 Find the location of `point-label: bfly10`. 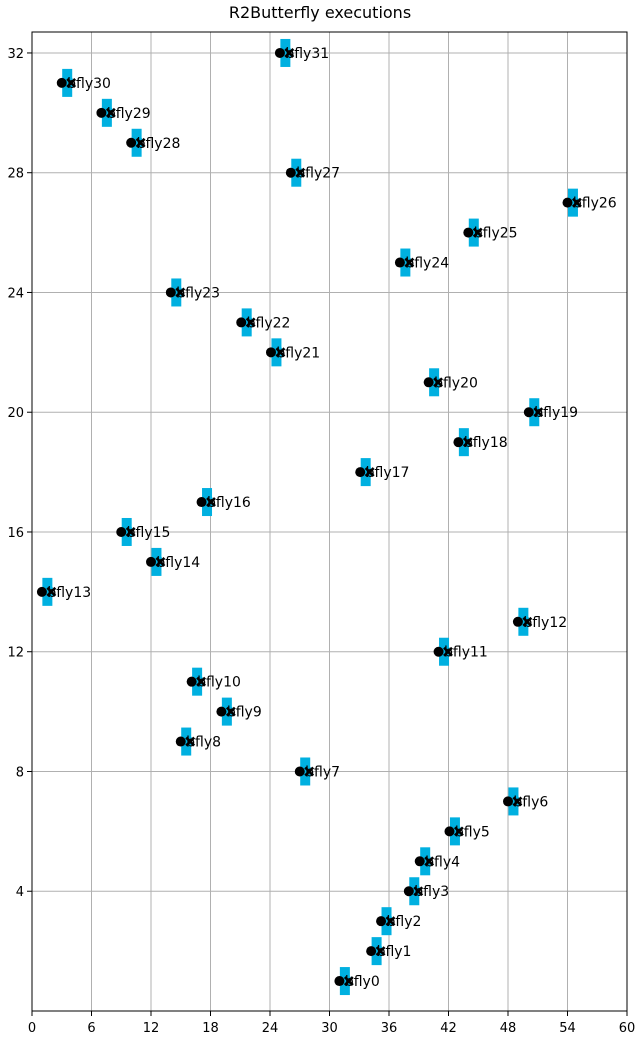

point-label: bfly10 is located at coordinates (219, 683).